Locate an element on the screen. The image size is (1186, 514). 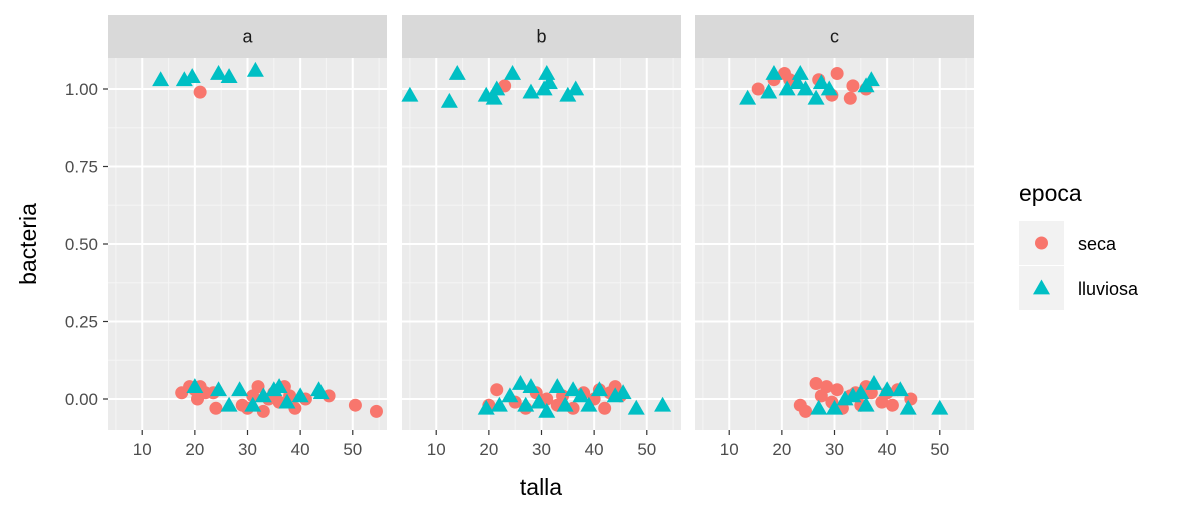
facet-strip-label: c is located at coordinates (834, 37).